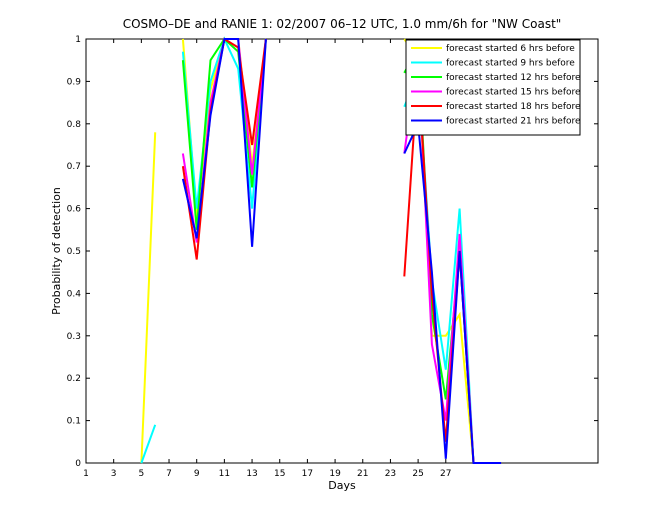 This screenshot has height=520, width=660. I want to click on x-tick-label: 27, so click(445, 474).